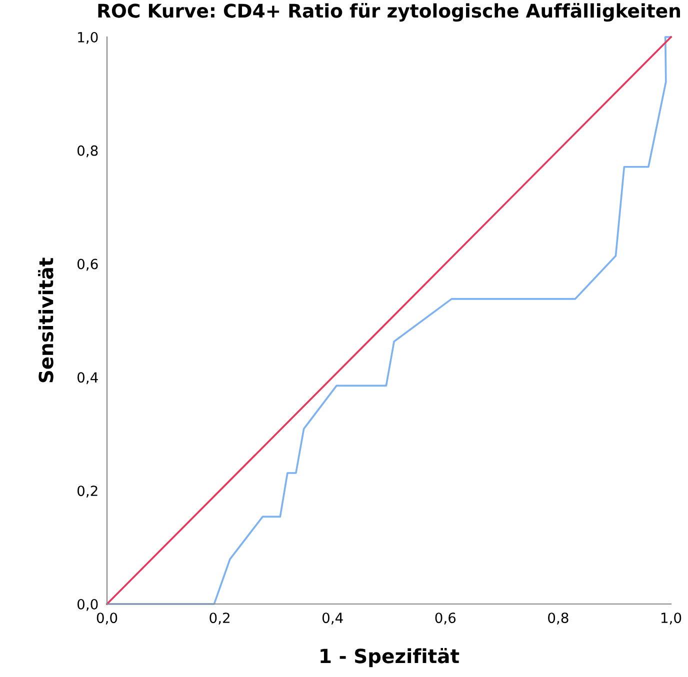 This screenshot has width=688, height=677. What do you see at coordinates (390, 658) in the screenshot?
I see `x-axis-title: 1 - Spezifität` at bounding box center [390, 658].